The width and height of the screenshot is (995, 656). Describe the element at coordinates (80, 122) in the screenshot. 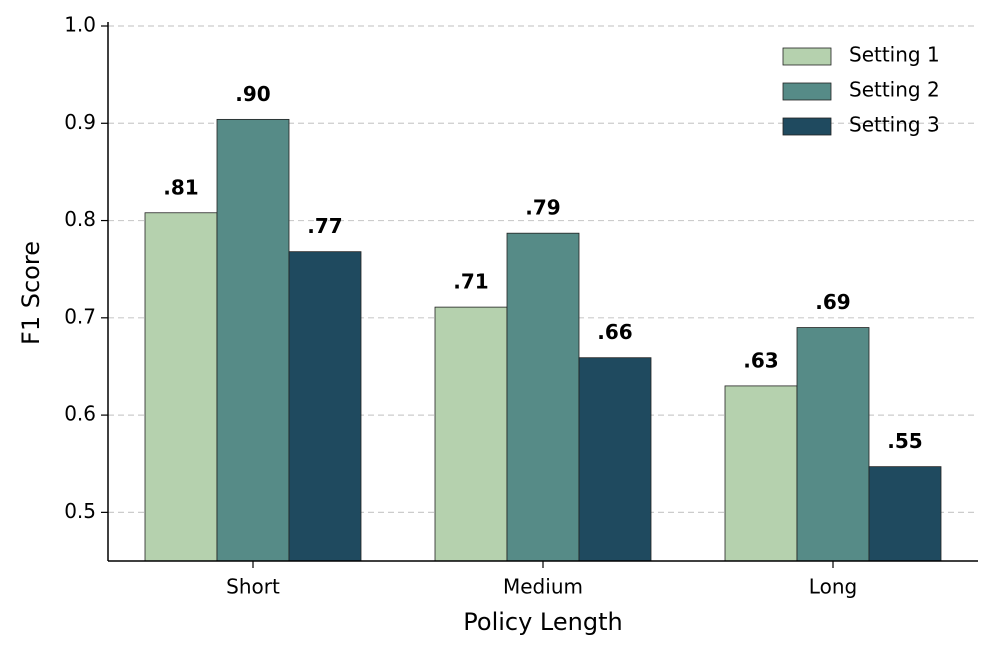

I see `y-tick-label: 0.9` at that location.